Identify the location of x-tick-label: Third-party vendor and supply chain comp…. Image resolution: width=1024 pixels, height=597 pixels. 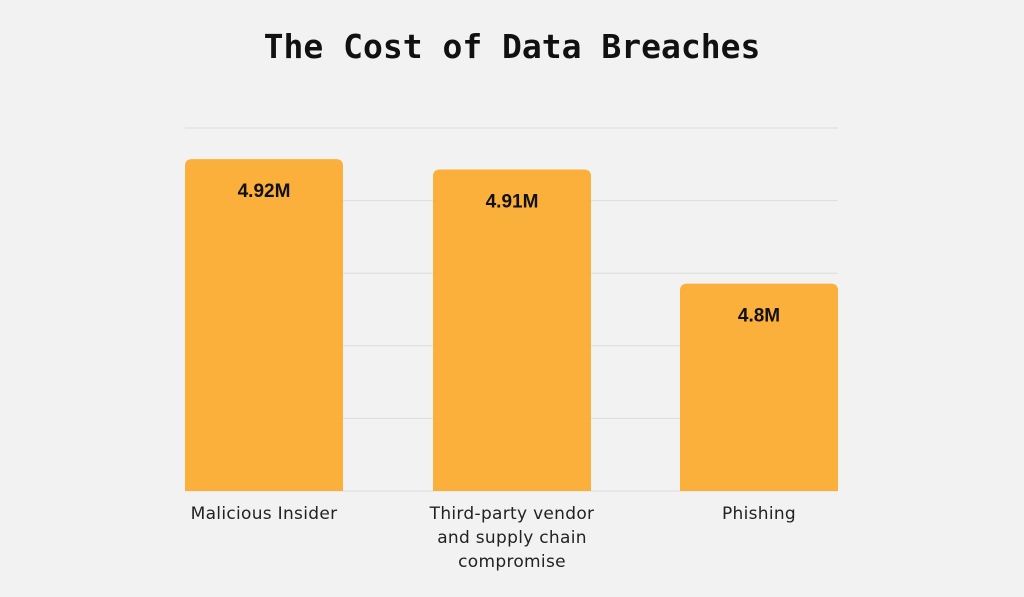
(512, 538).